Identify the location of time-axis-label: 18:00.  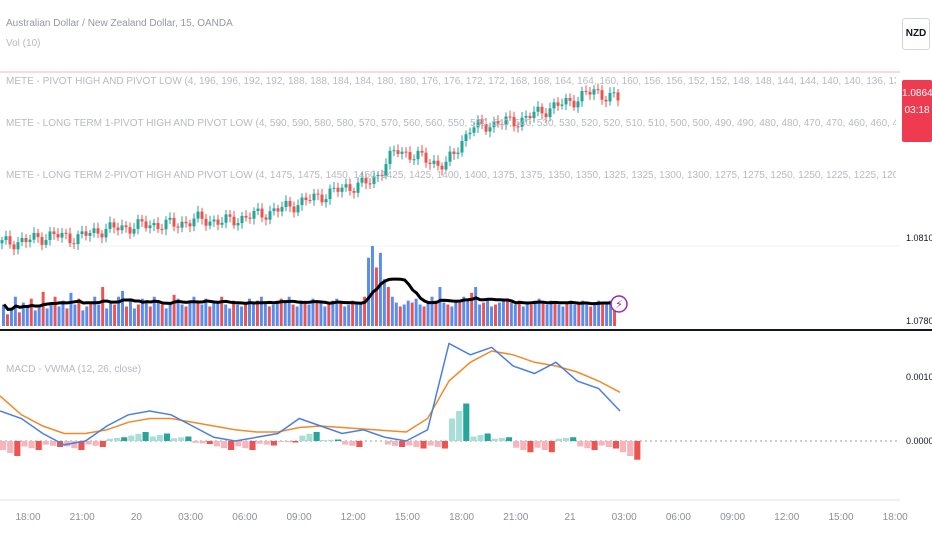
(895, 517).